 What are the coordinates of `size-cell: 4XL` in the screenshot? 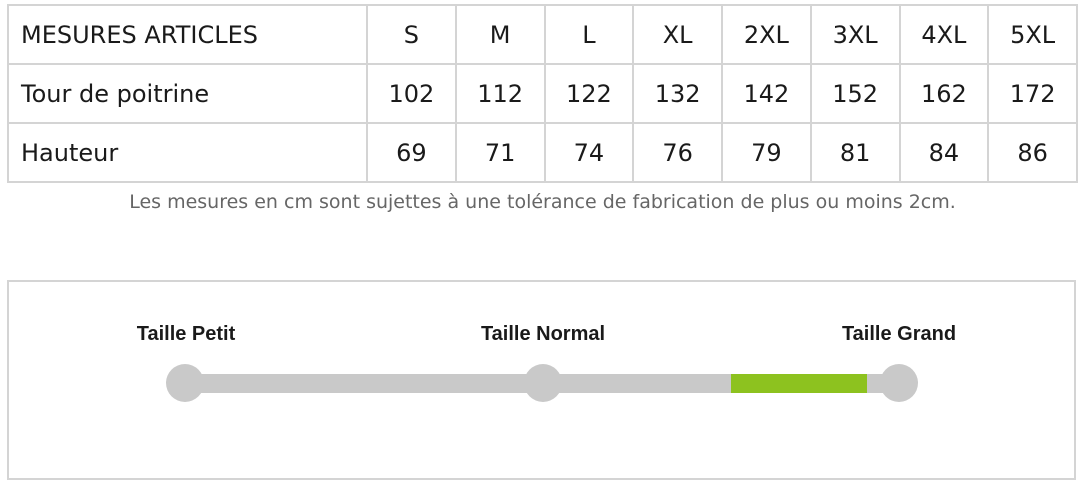 It's located at (944, 34).